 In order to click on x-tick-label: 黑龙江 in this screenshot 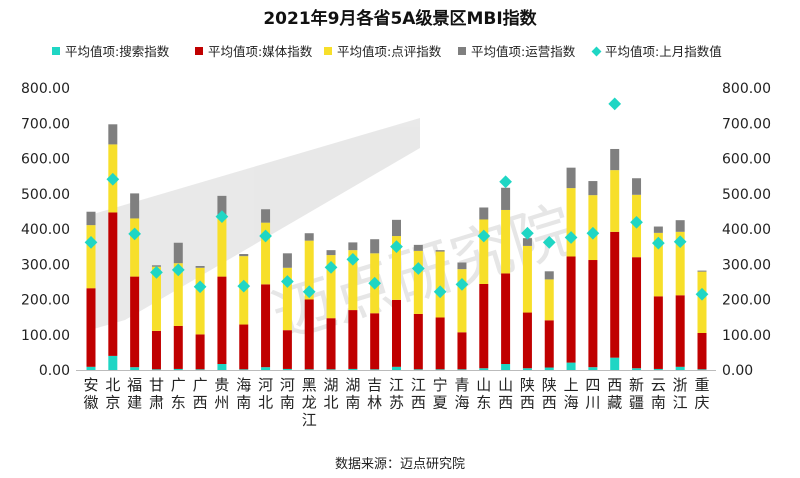, I will do `click(309, 402)`.